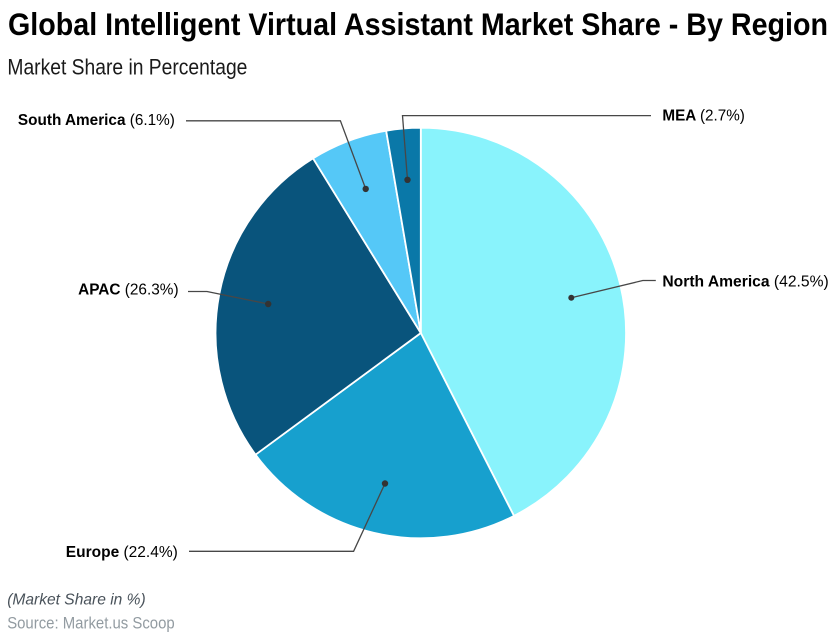 Image resolution: width=840 pixels, height=639 pixels. What do you see at coordinates (127, 66) in the screenshot?
I see `svg-text: Market Share in Percentage` at bounding box center [127, 66].